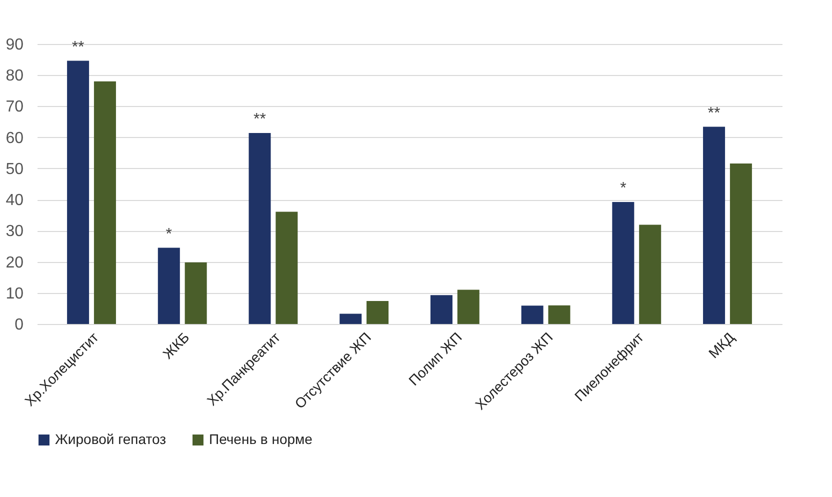  I want to click on legend-label: Жировой гепатоз, so click(110, 439).